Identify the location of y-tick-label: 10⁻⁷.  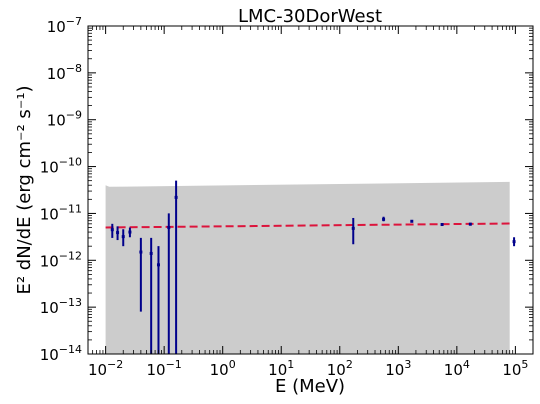
(64, 25).